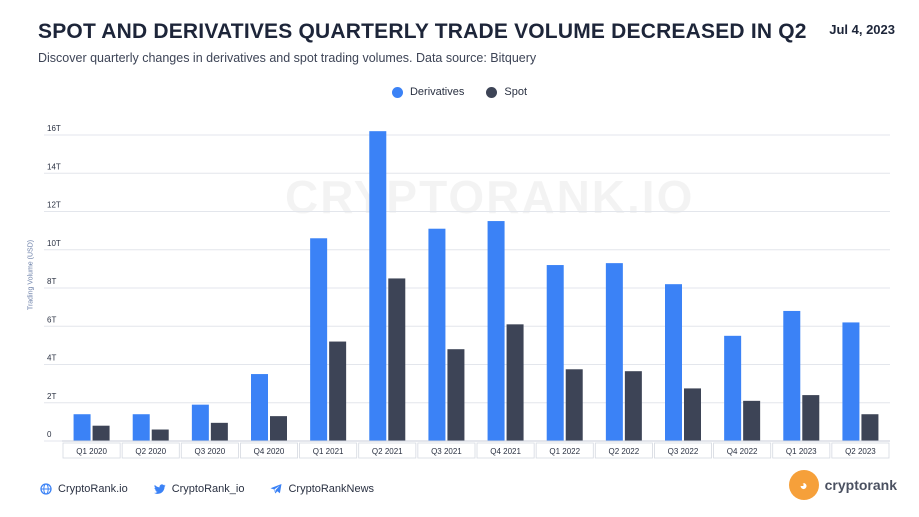 The image size is (919, 517). Describe the element at coordinates (54, 205) in the screenshot. I see `y-tick-label: 12T` at that location.